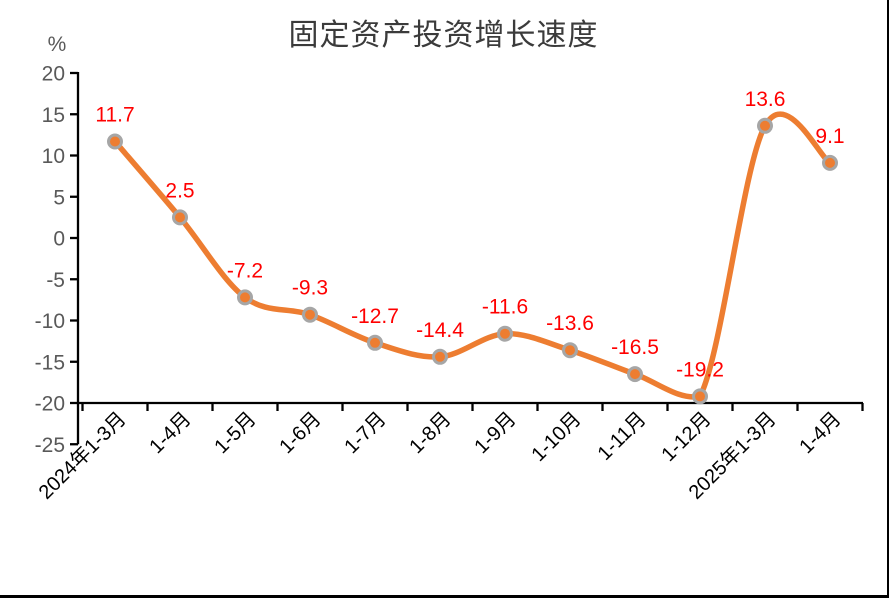 The image size is (889, 598). I want to click on data-label: -12.7, so click(375, 316).